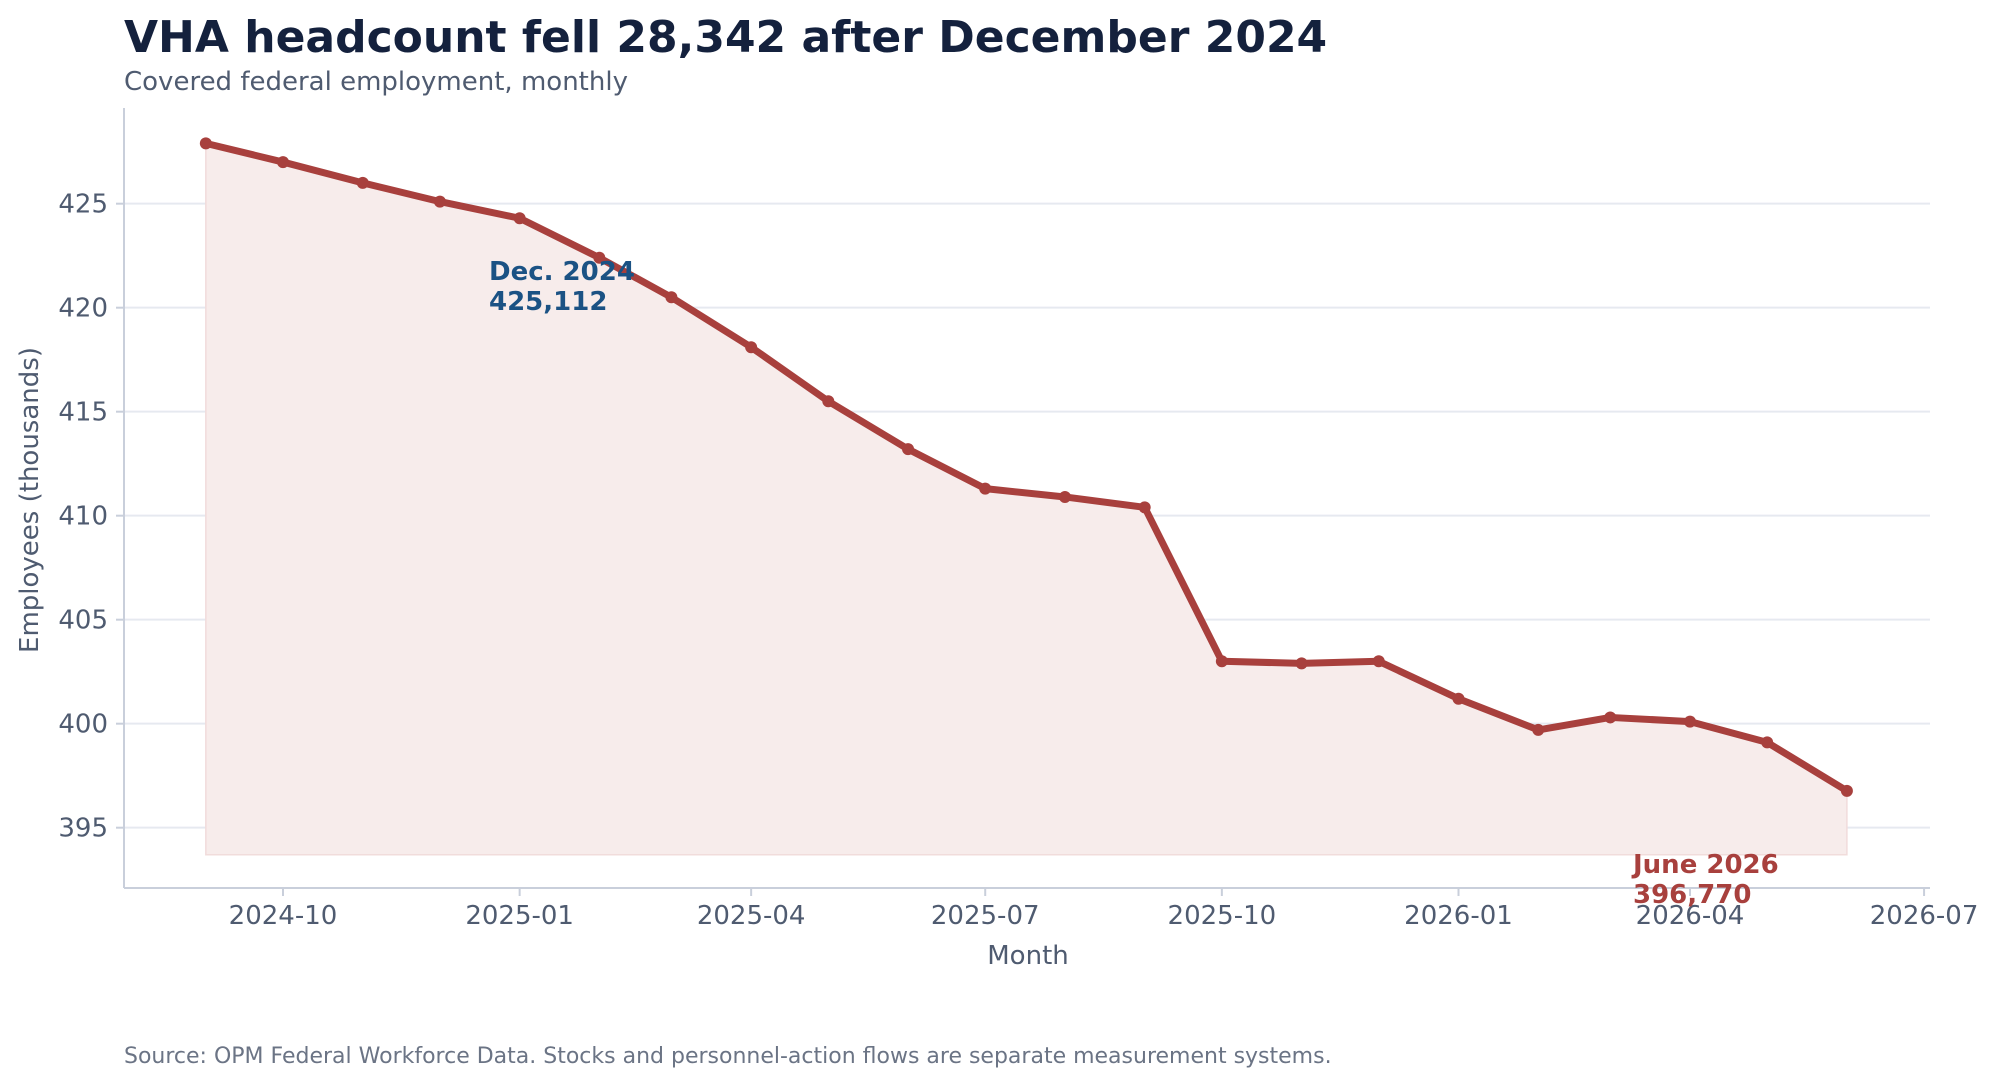  What do you see at coordinates (1028, 956) in the screenshot?
I see `x-axis-label: Month` at bounding box center [1028, 956].